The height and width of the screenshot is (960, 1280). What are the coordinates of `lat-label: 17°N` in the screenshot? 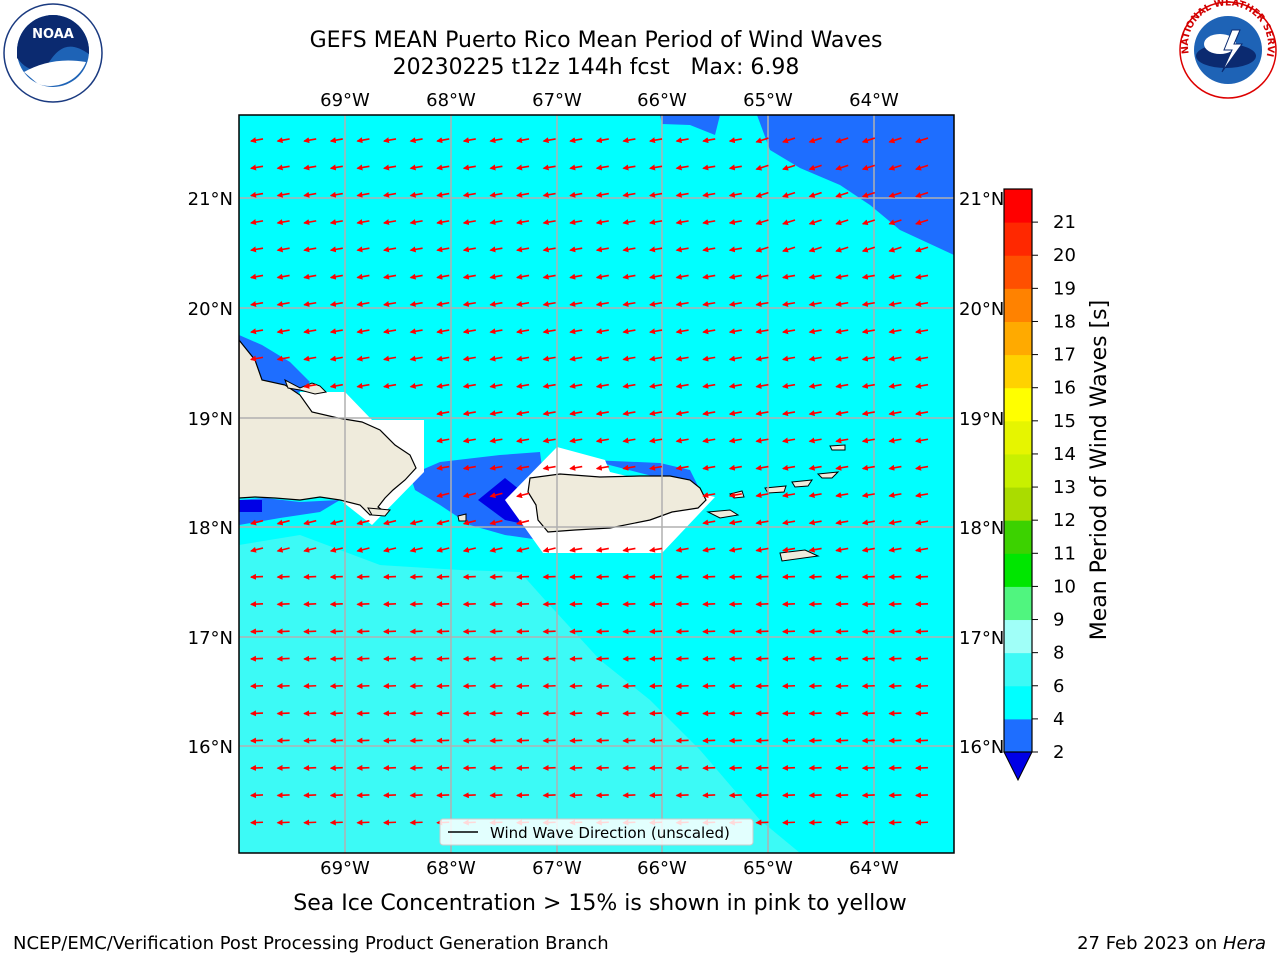 It's located at (981, 638).